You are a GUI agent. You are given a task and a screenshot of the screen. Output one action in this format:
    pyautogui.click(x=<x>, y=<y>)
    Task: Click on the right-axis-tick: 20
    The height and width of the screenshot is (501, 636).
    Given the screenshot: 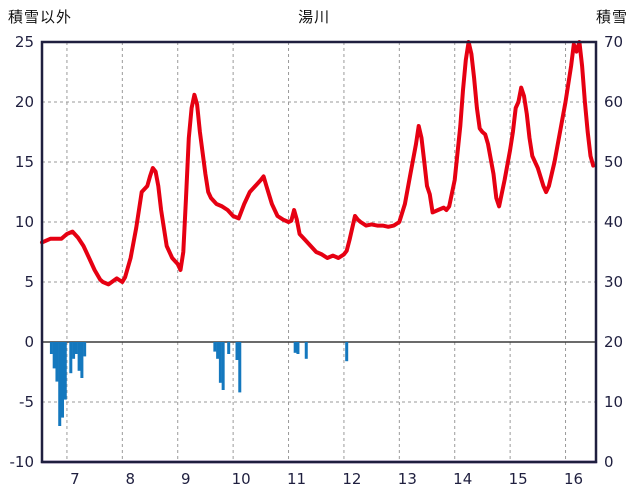 What is the action you would take?
    pyautogui.click(x=613, y=342)
    